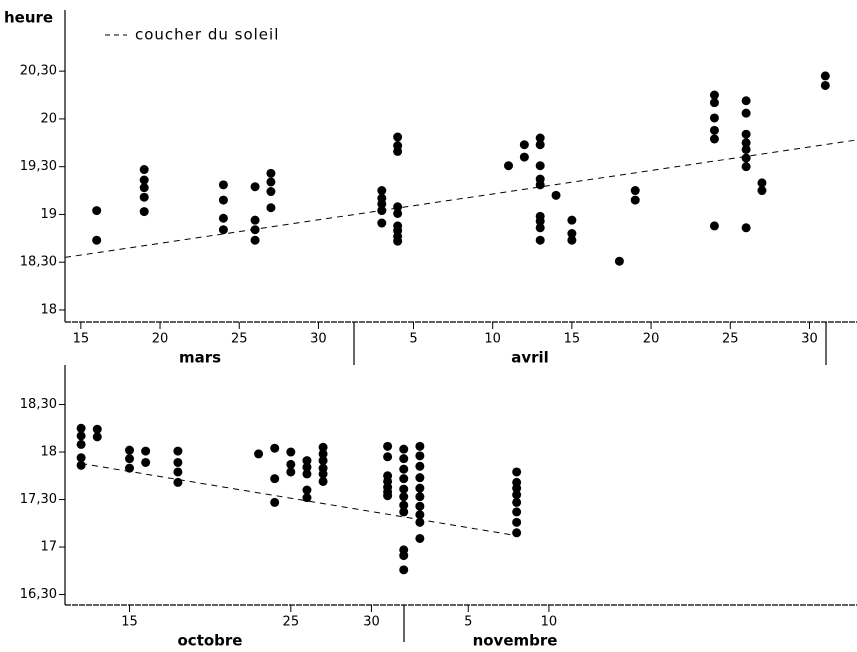  Describe the element at coordinates (200, 358) in the screenshot. I see `month-label: mars` at that location.